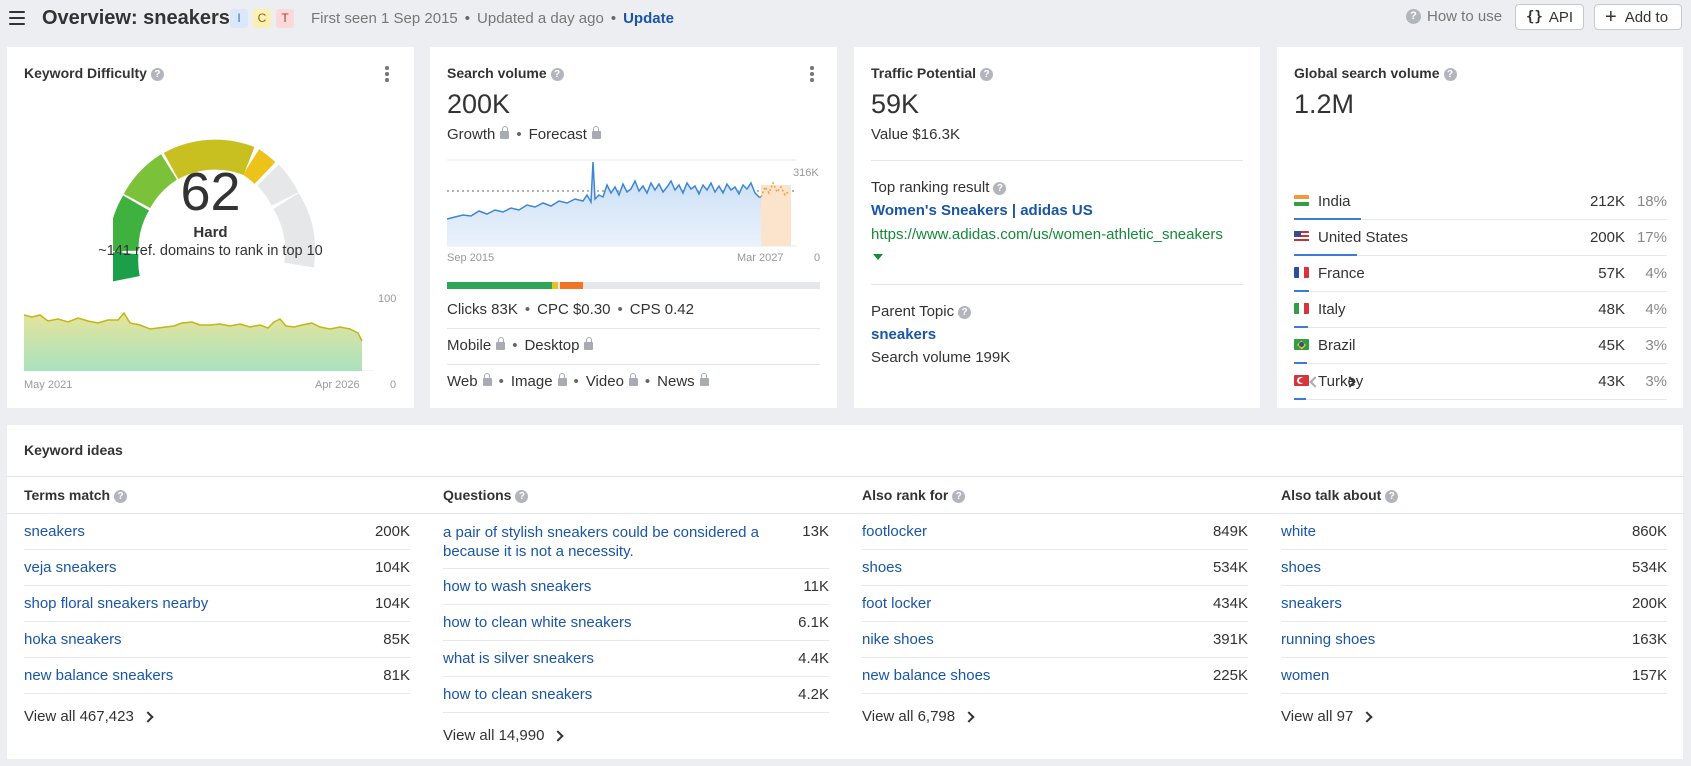  What do you see at coordinates (392, 603) in the screenshot?
I see `keyword-volume: 104K` at bounding box center [392, 603].